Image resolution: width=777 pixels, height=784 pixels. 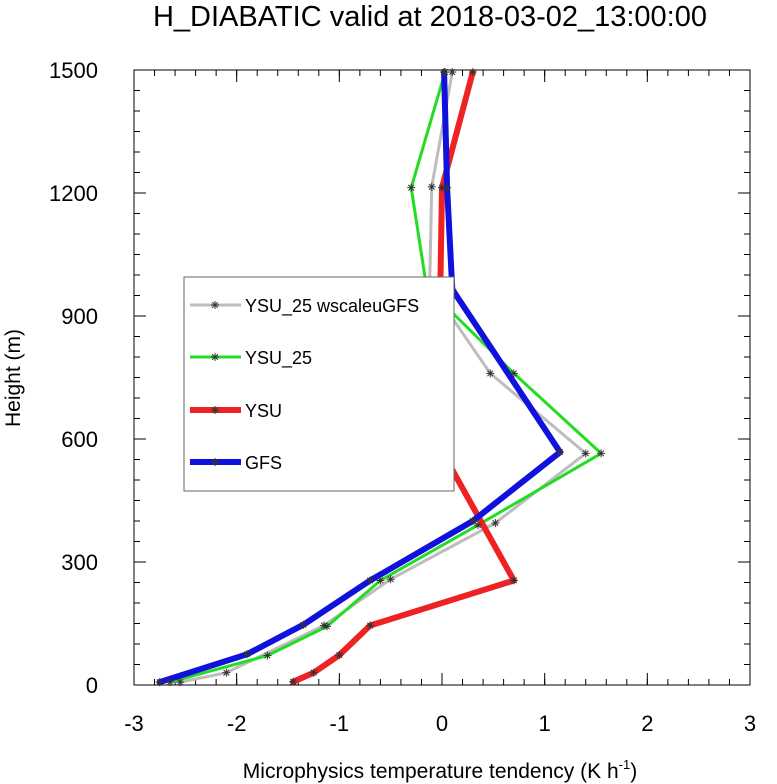 I want to click on y-tick-label: 900, so click(x=79, y=316).